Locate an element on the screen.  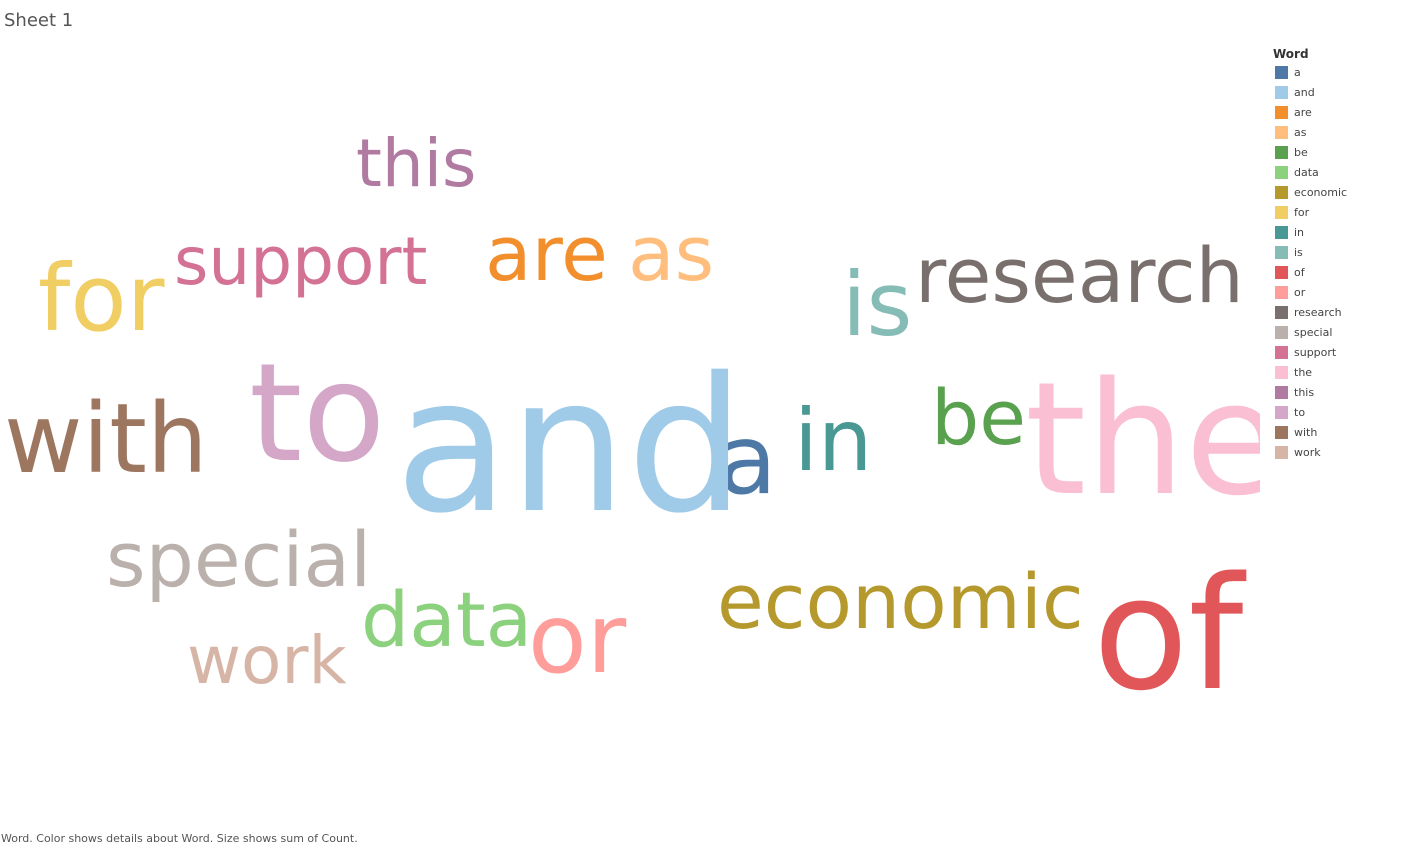
legend-item-or: or is located at coordinates (1338, 292).